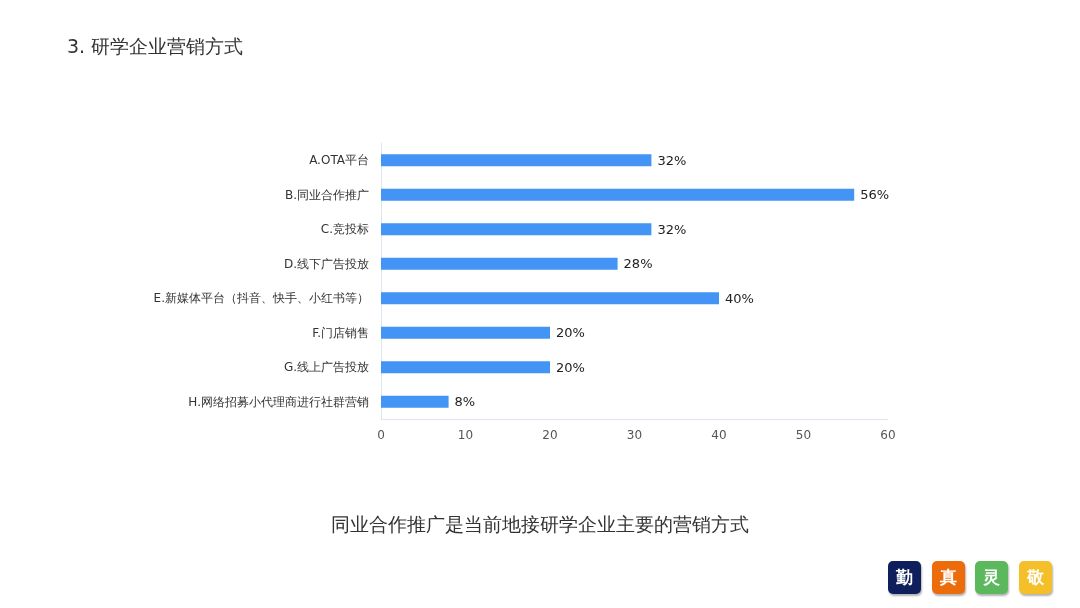 The image size is (1080, 608). Describe the element at coordinates (875, 195) in the screenshot. I see `data-label: 56%` at that location.